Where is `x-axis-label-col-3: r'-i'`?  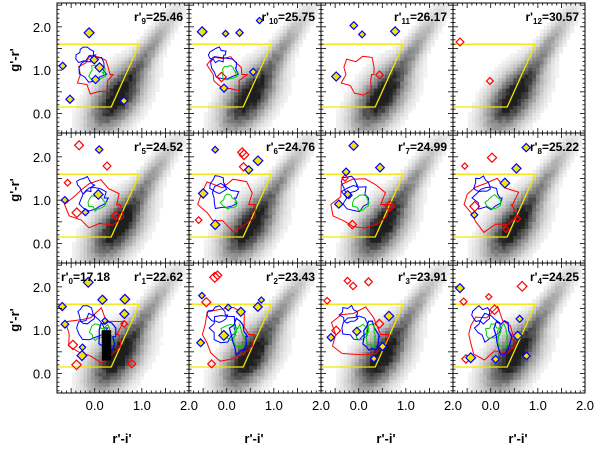
x-axis-label-col-3: r'-i' is located at coordinates (517, 438).